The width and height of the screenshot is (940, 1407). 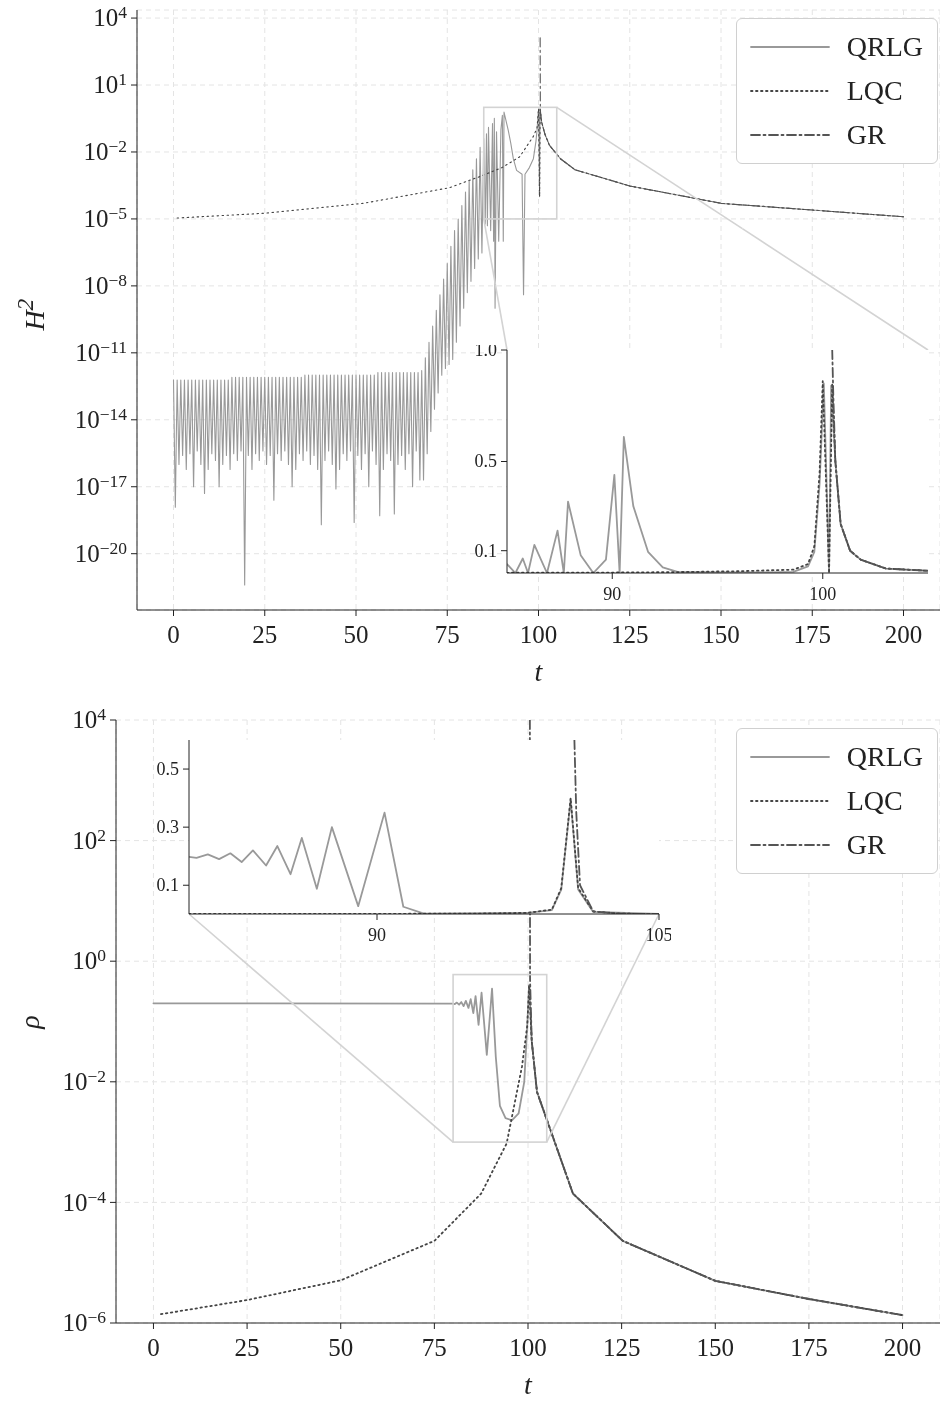 I want to click on y-tick-label: 10$^{−5}$, so click(x=105, y=218).